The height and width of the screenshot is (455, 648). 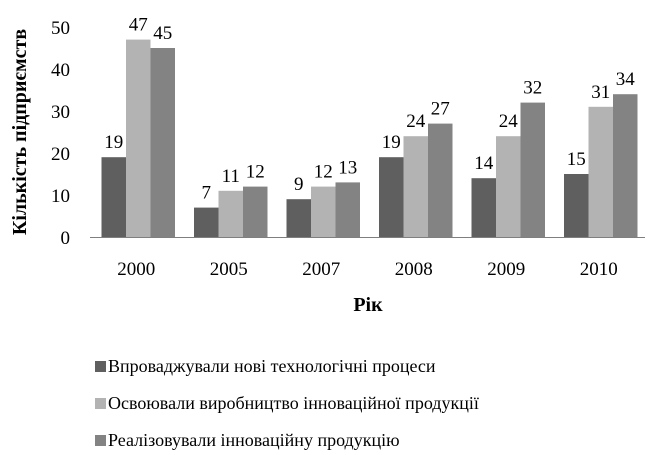 I want to click on legend-label: Реалізовували інноваційну продукцію, so click(x=254, y=440).